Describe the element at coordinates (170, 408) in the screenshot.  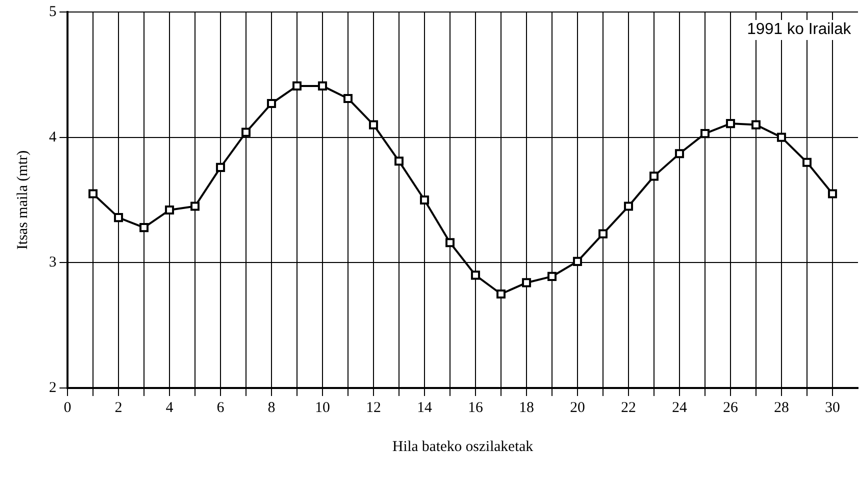
I see `x-tick-label: 4` at that location.